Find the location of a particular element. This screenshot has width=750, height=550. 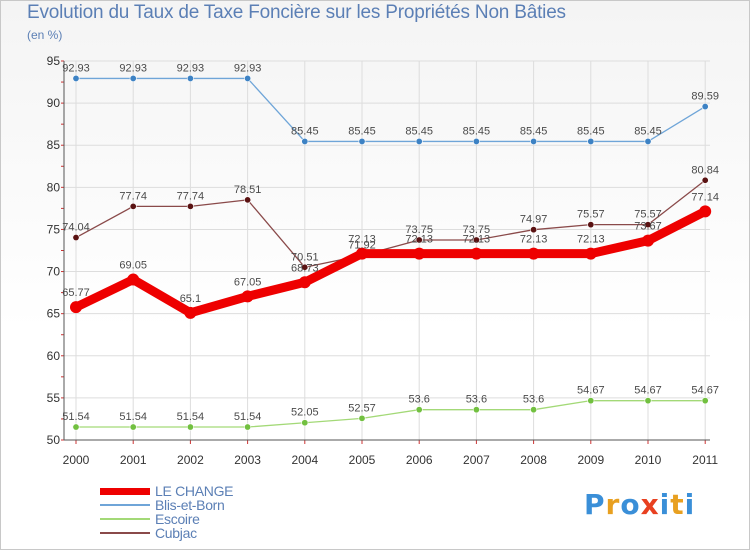

data-label-escoire-2001: 51.54 is located at coordinates (133, 417).